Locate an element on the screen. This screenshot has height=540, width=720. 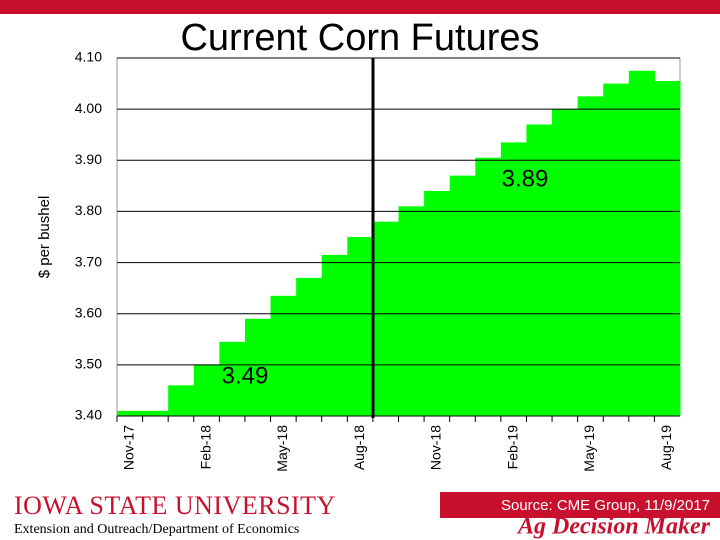
source-box is located at coordinates (580, 505).